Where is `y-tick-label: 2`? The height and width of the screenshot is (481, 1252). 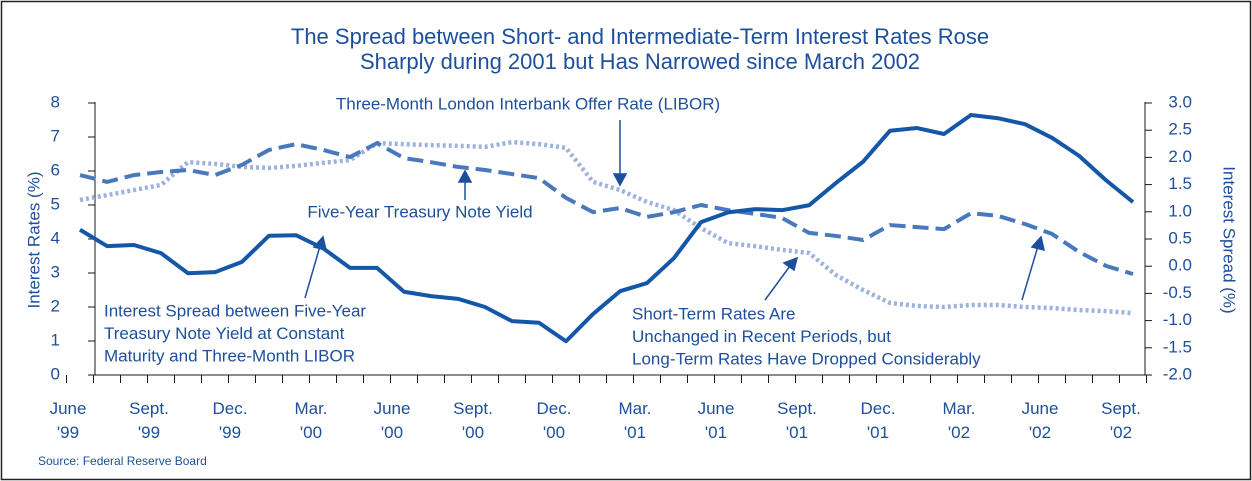 y-tick-label: 2 is located at coordinates (55, 305).